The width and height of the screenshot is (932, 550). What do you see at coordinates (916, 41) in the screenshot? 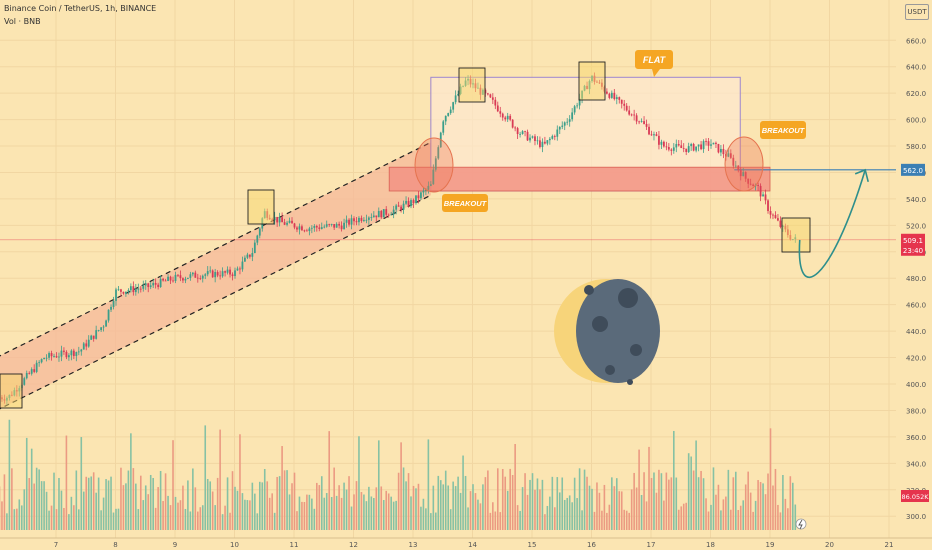
I see `y-tick-label: 660.0` at bounding box center [916, 41].